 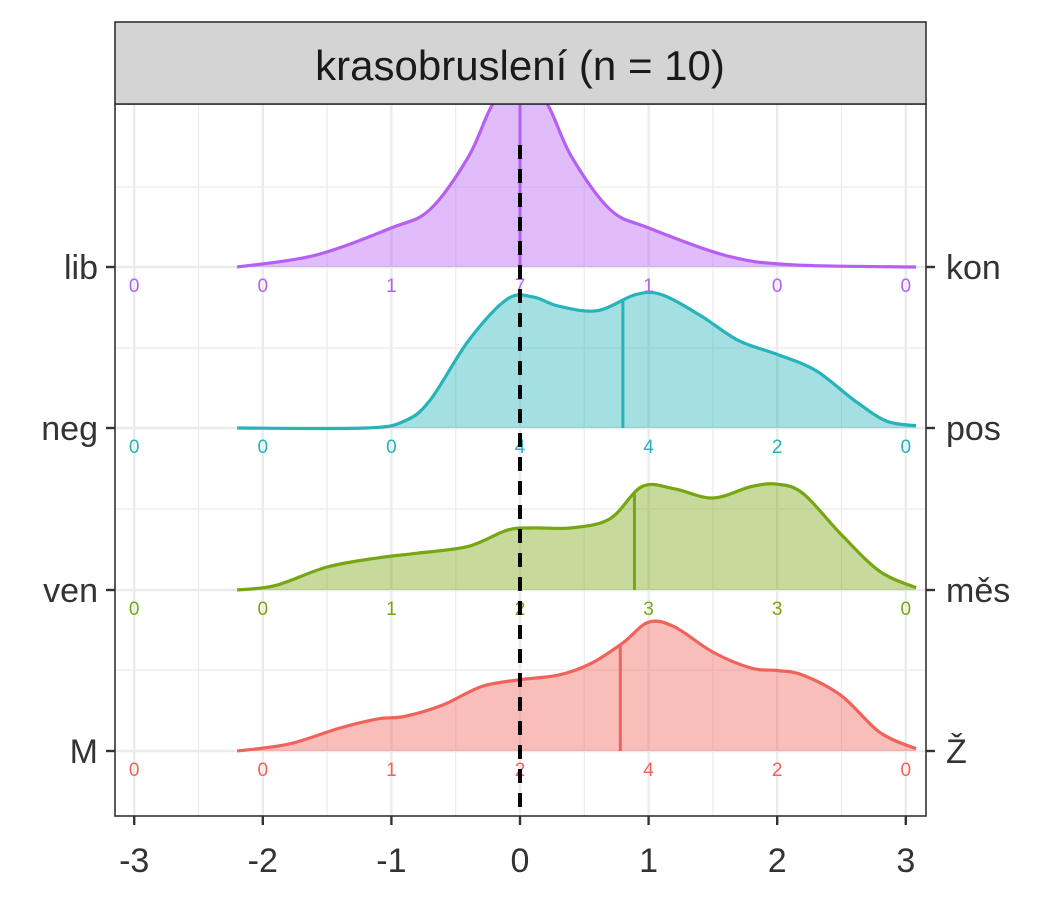 I want to click on y-label-right: kon, so click(x=973, y=268).